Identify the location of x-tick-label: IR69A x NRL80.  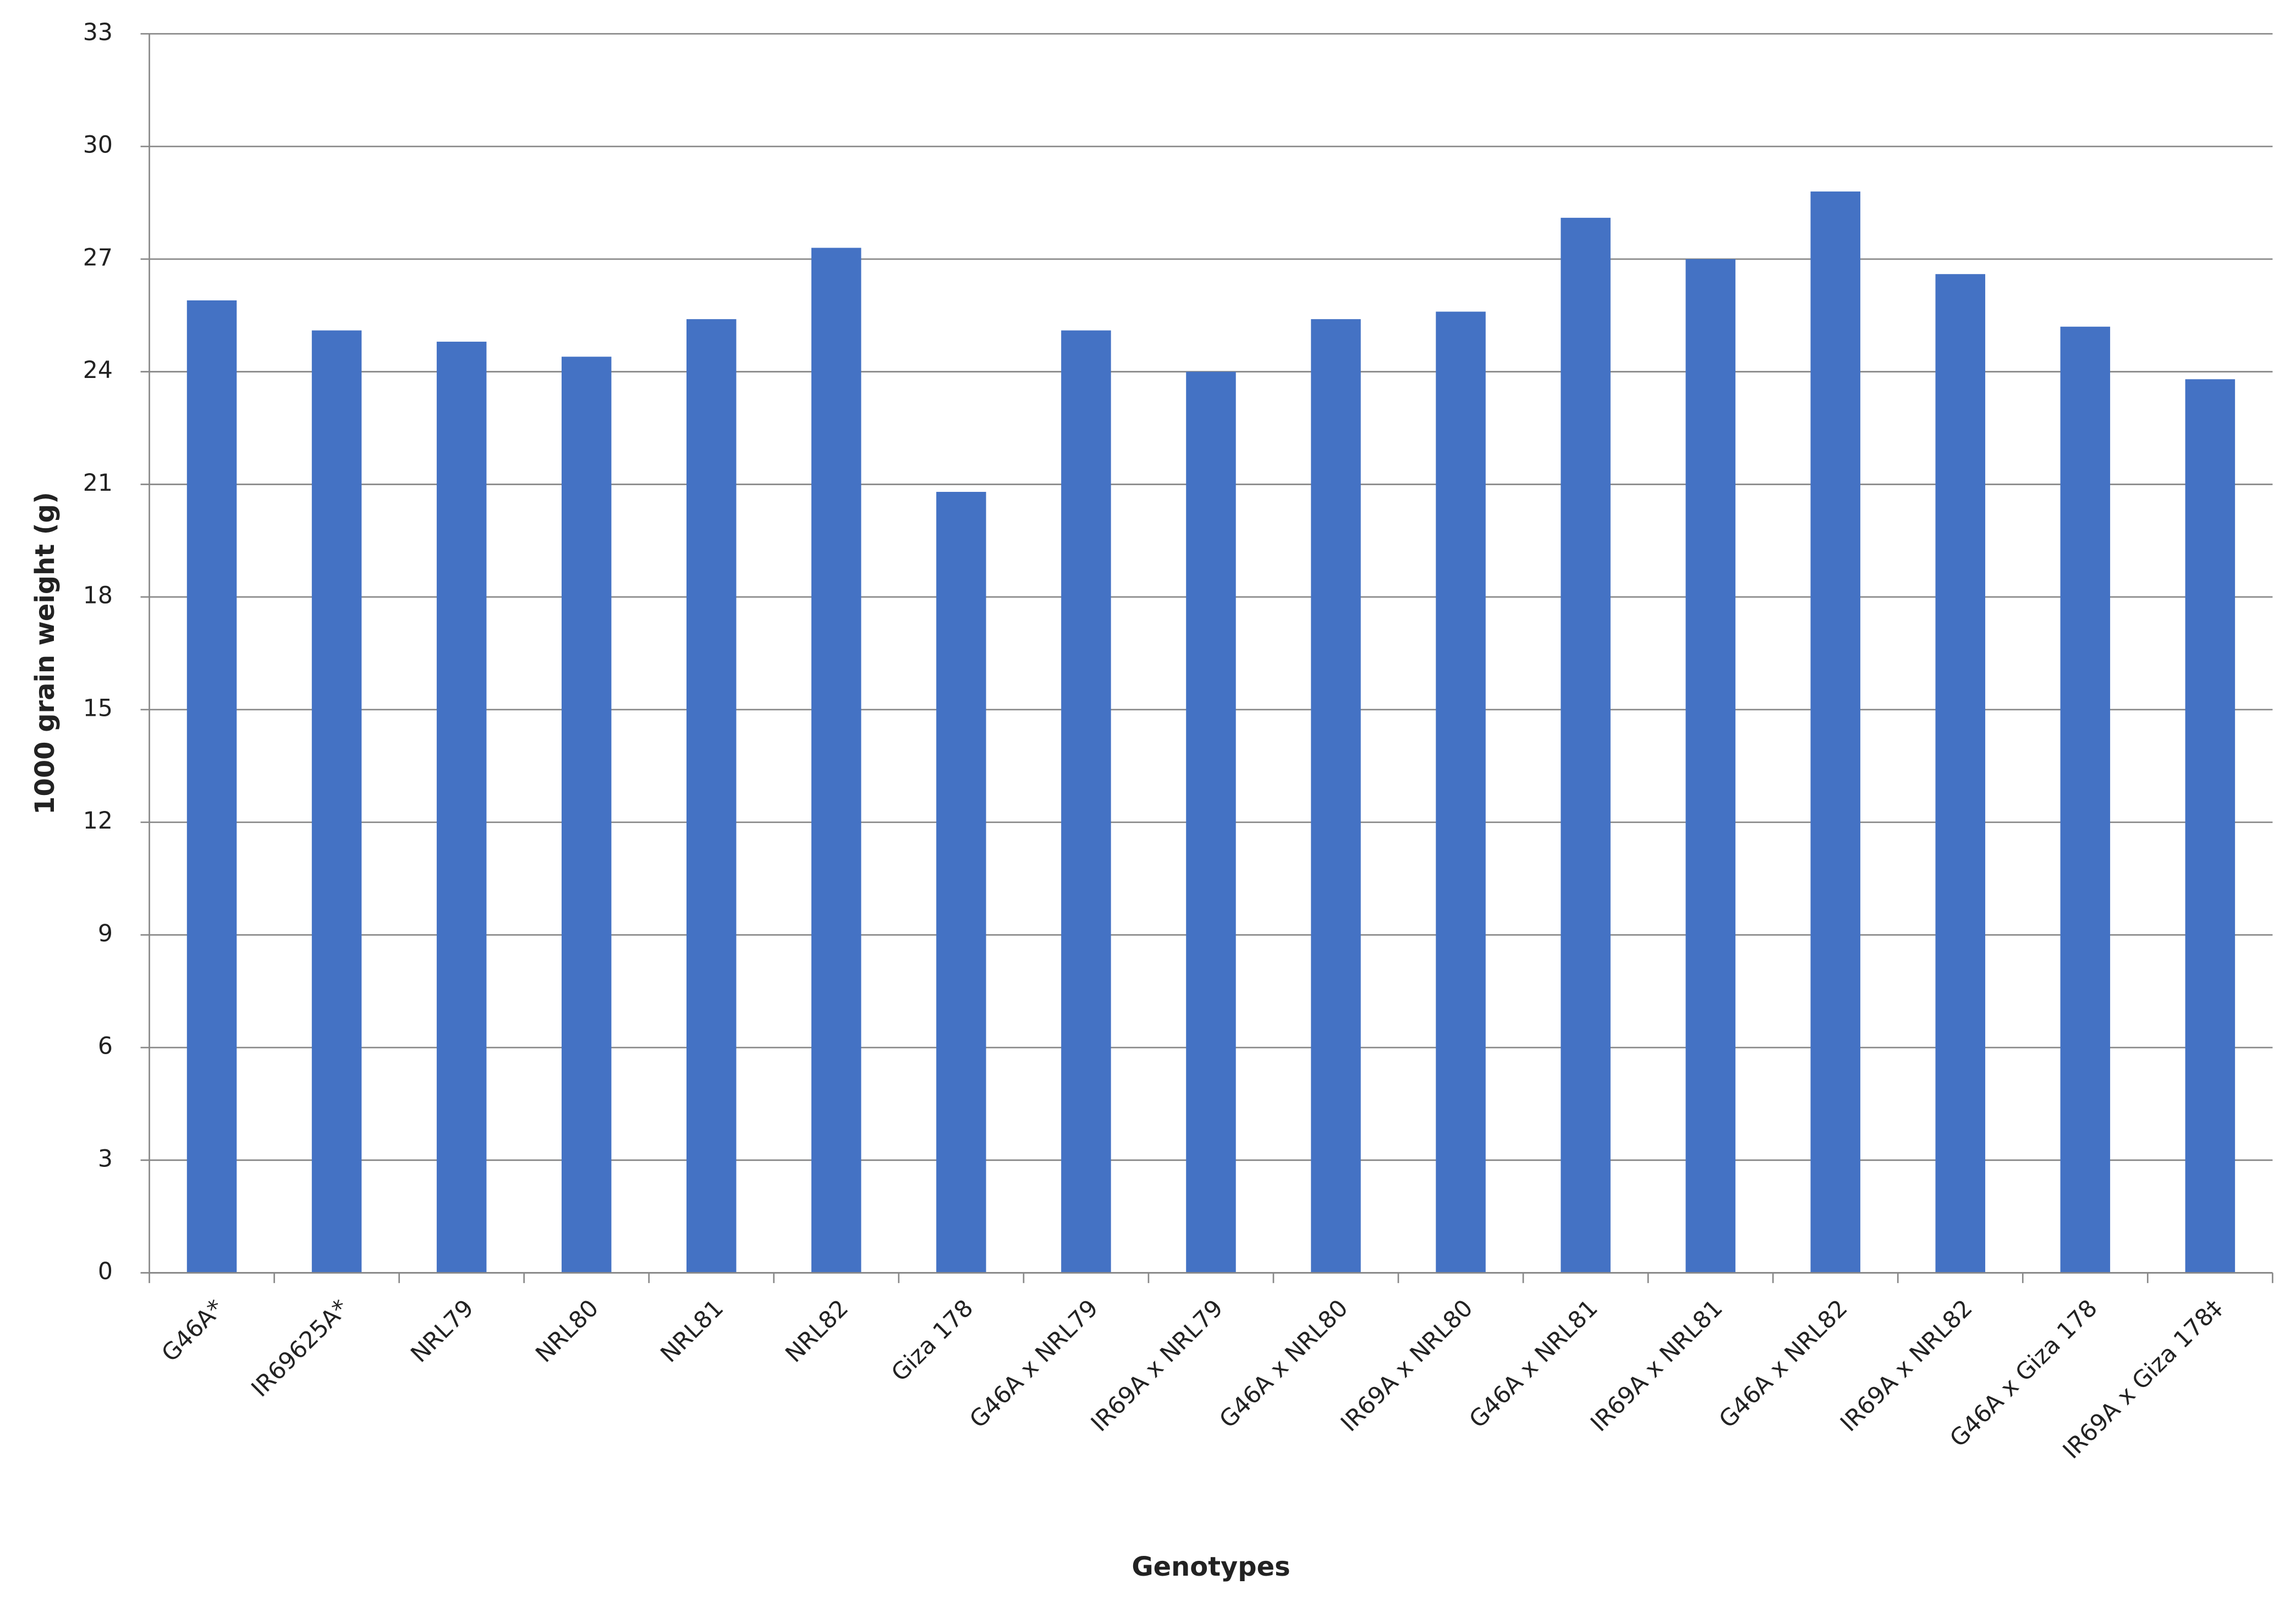
(1407, 1366).